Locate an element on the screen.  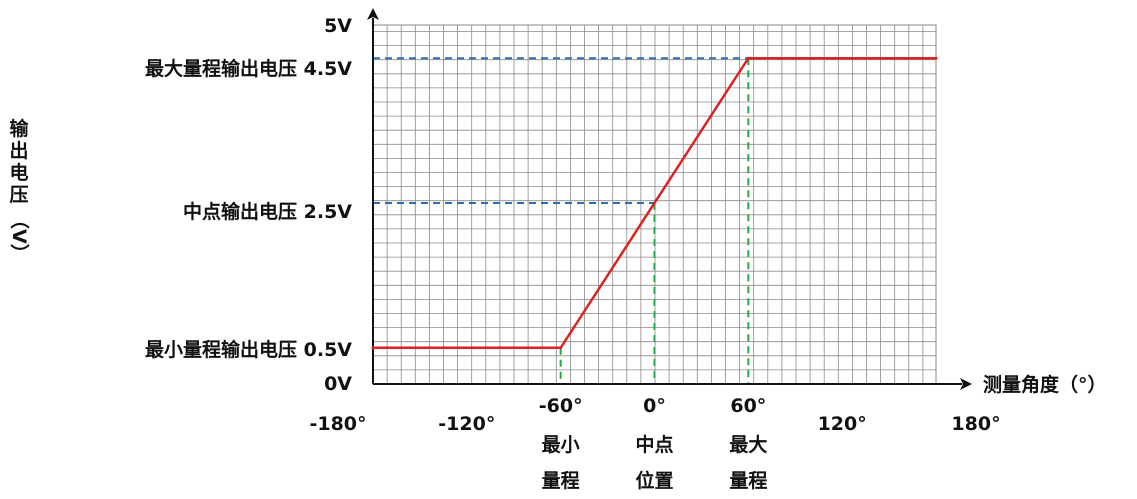
x-tick-label: 0° is located at coordinates (654, 406).